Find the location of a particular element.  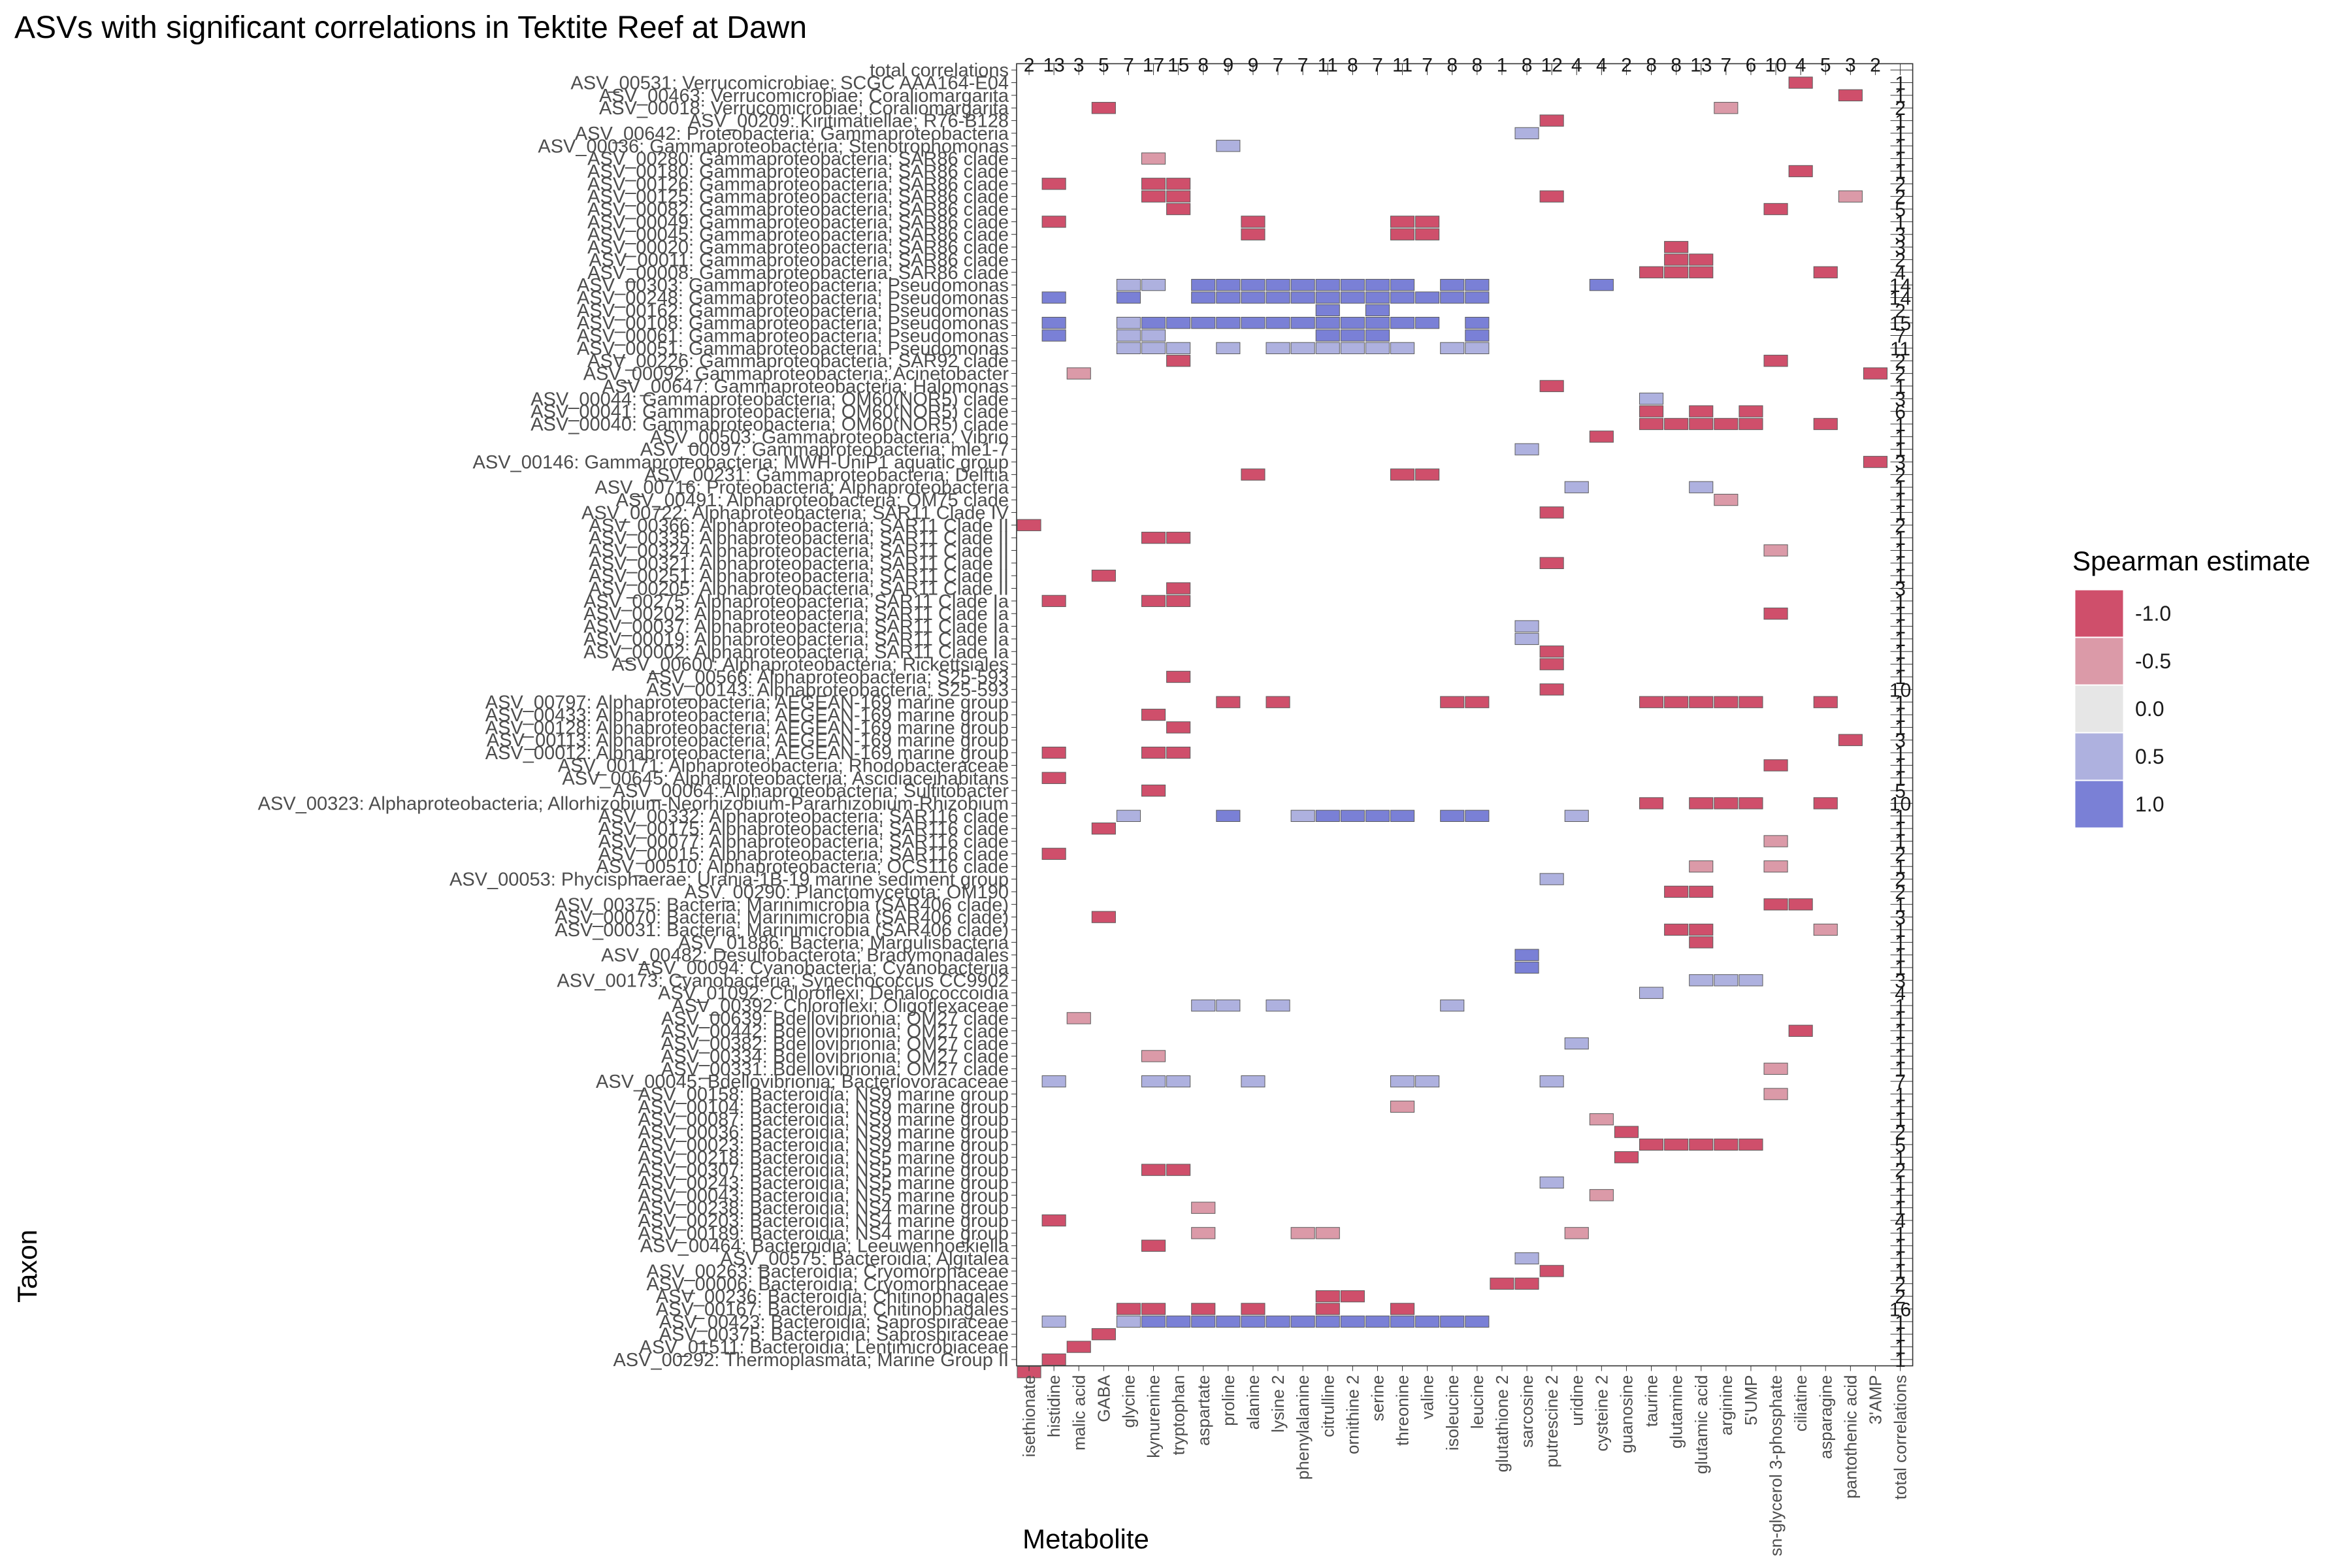

row-total-label: 4 is located at coordinates (1900, 1221).